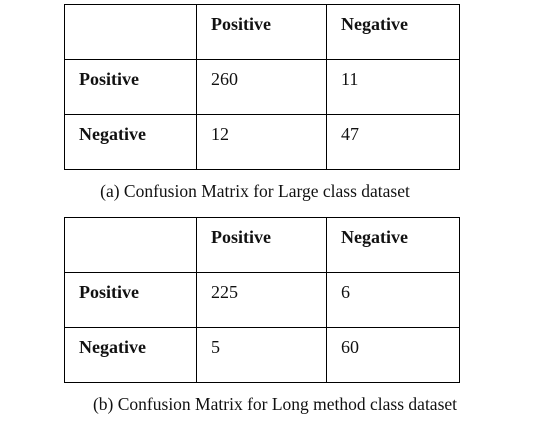 Image resolution: width=550 pixels, height=422 pixels. Describe the element at coordinates (393, 87) in the screenshot. I see `table-cell: 11` at that location.